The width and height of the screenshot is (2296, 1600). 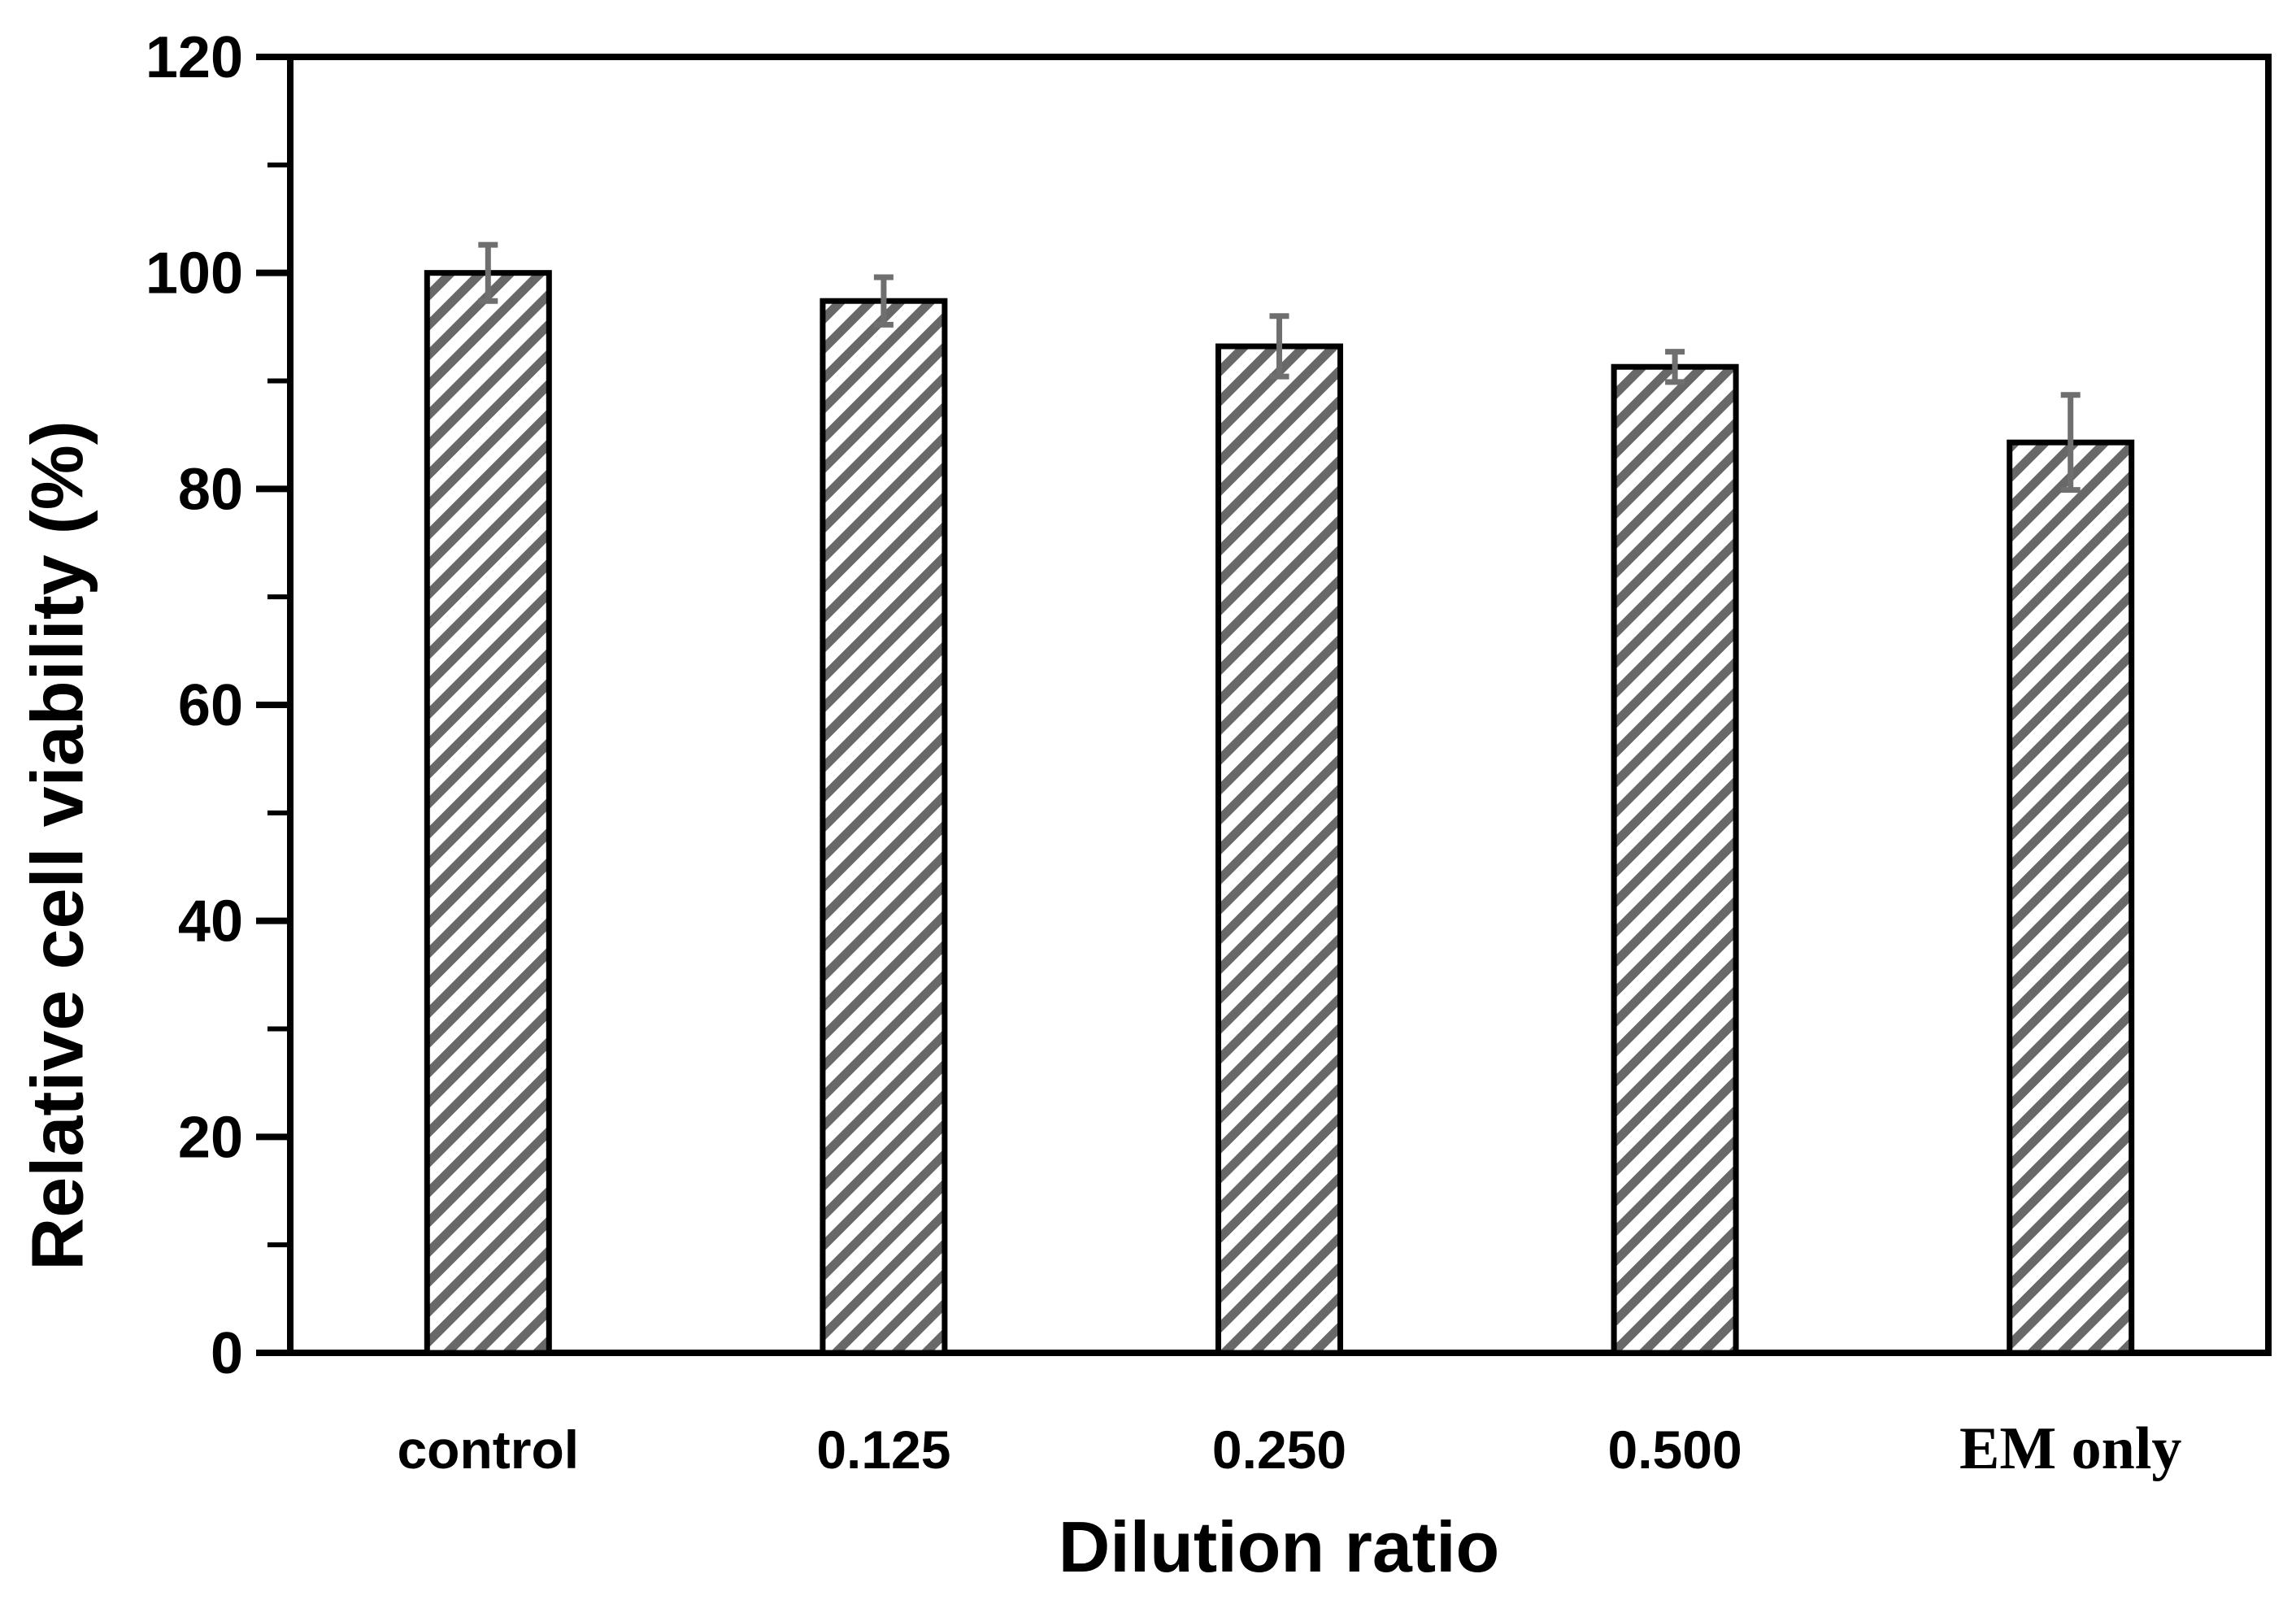 I want to click on bar-0.125, so click(x=884, y=827).